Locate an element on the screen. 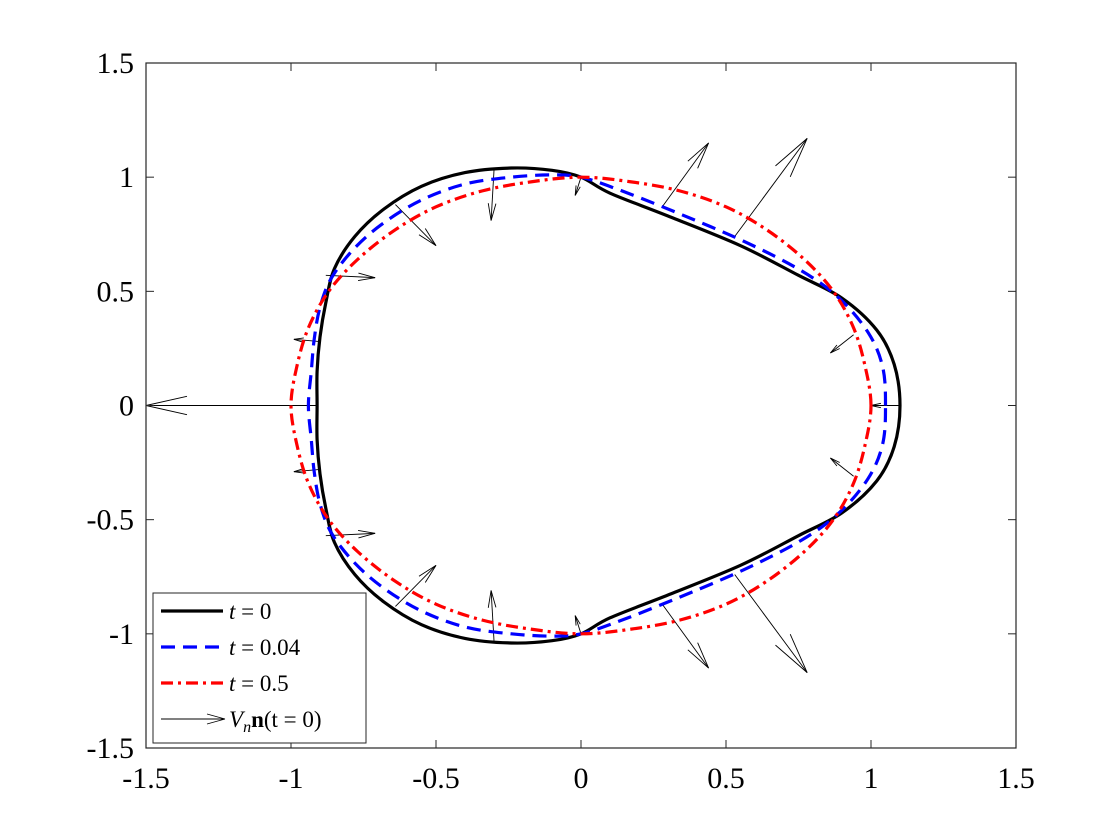  legend-label: Vnn(t = 0) is located at coordinates (275, 721).